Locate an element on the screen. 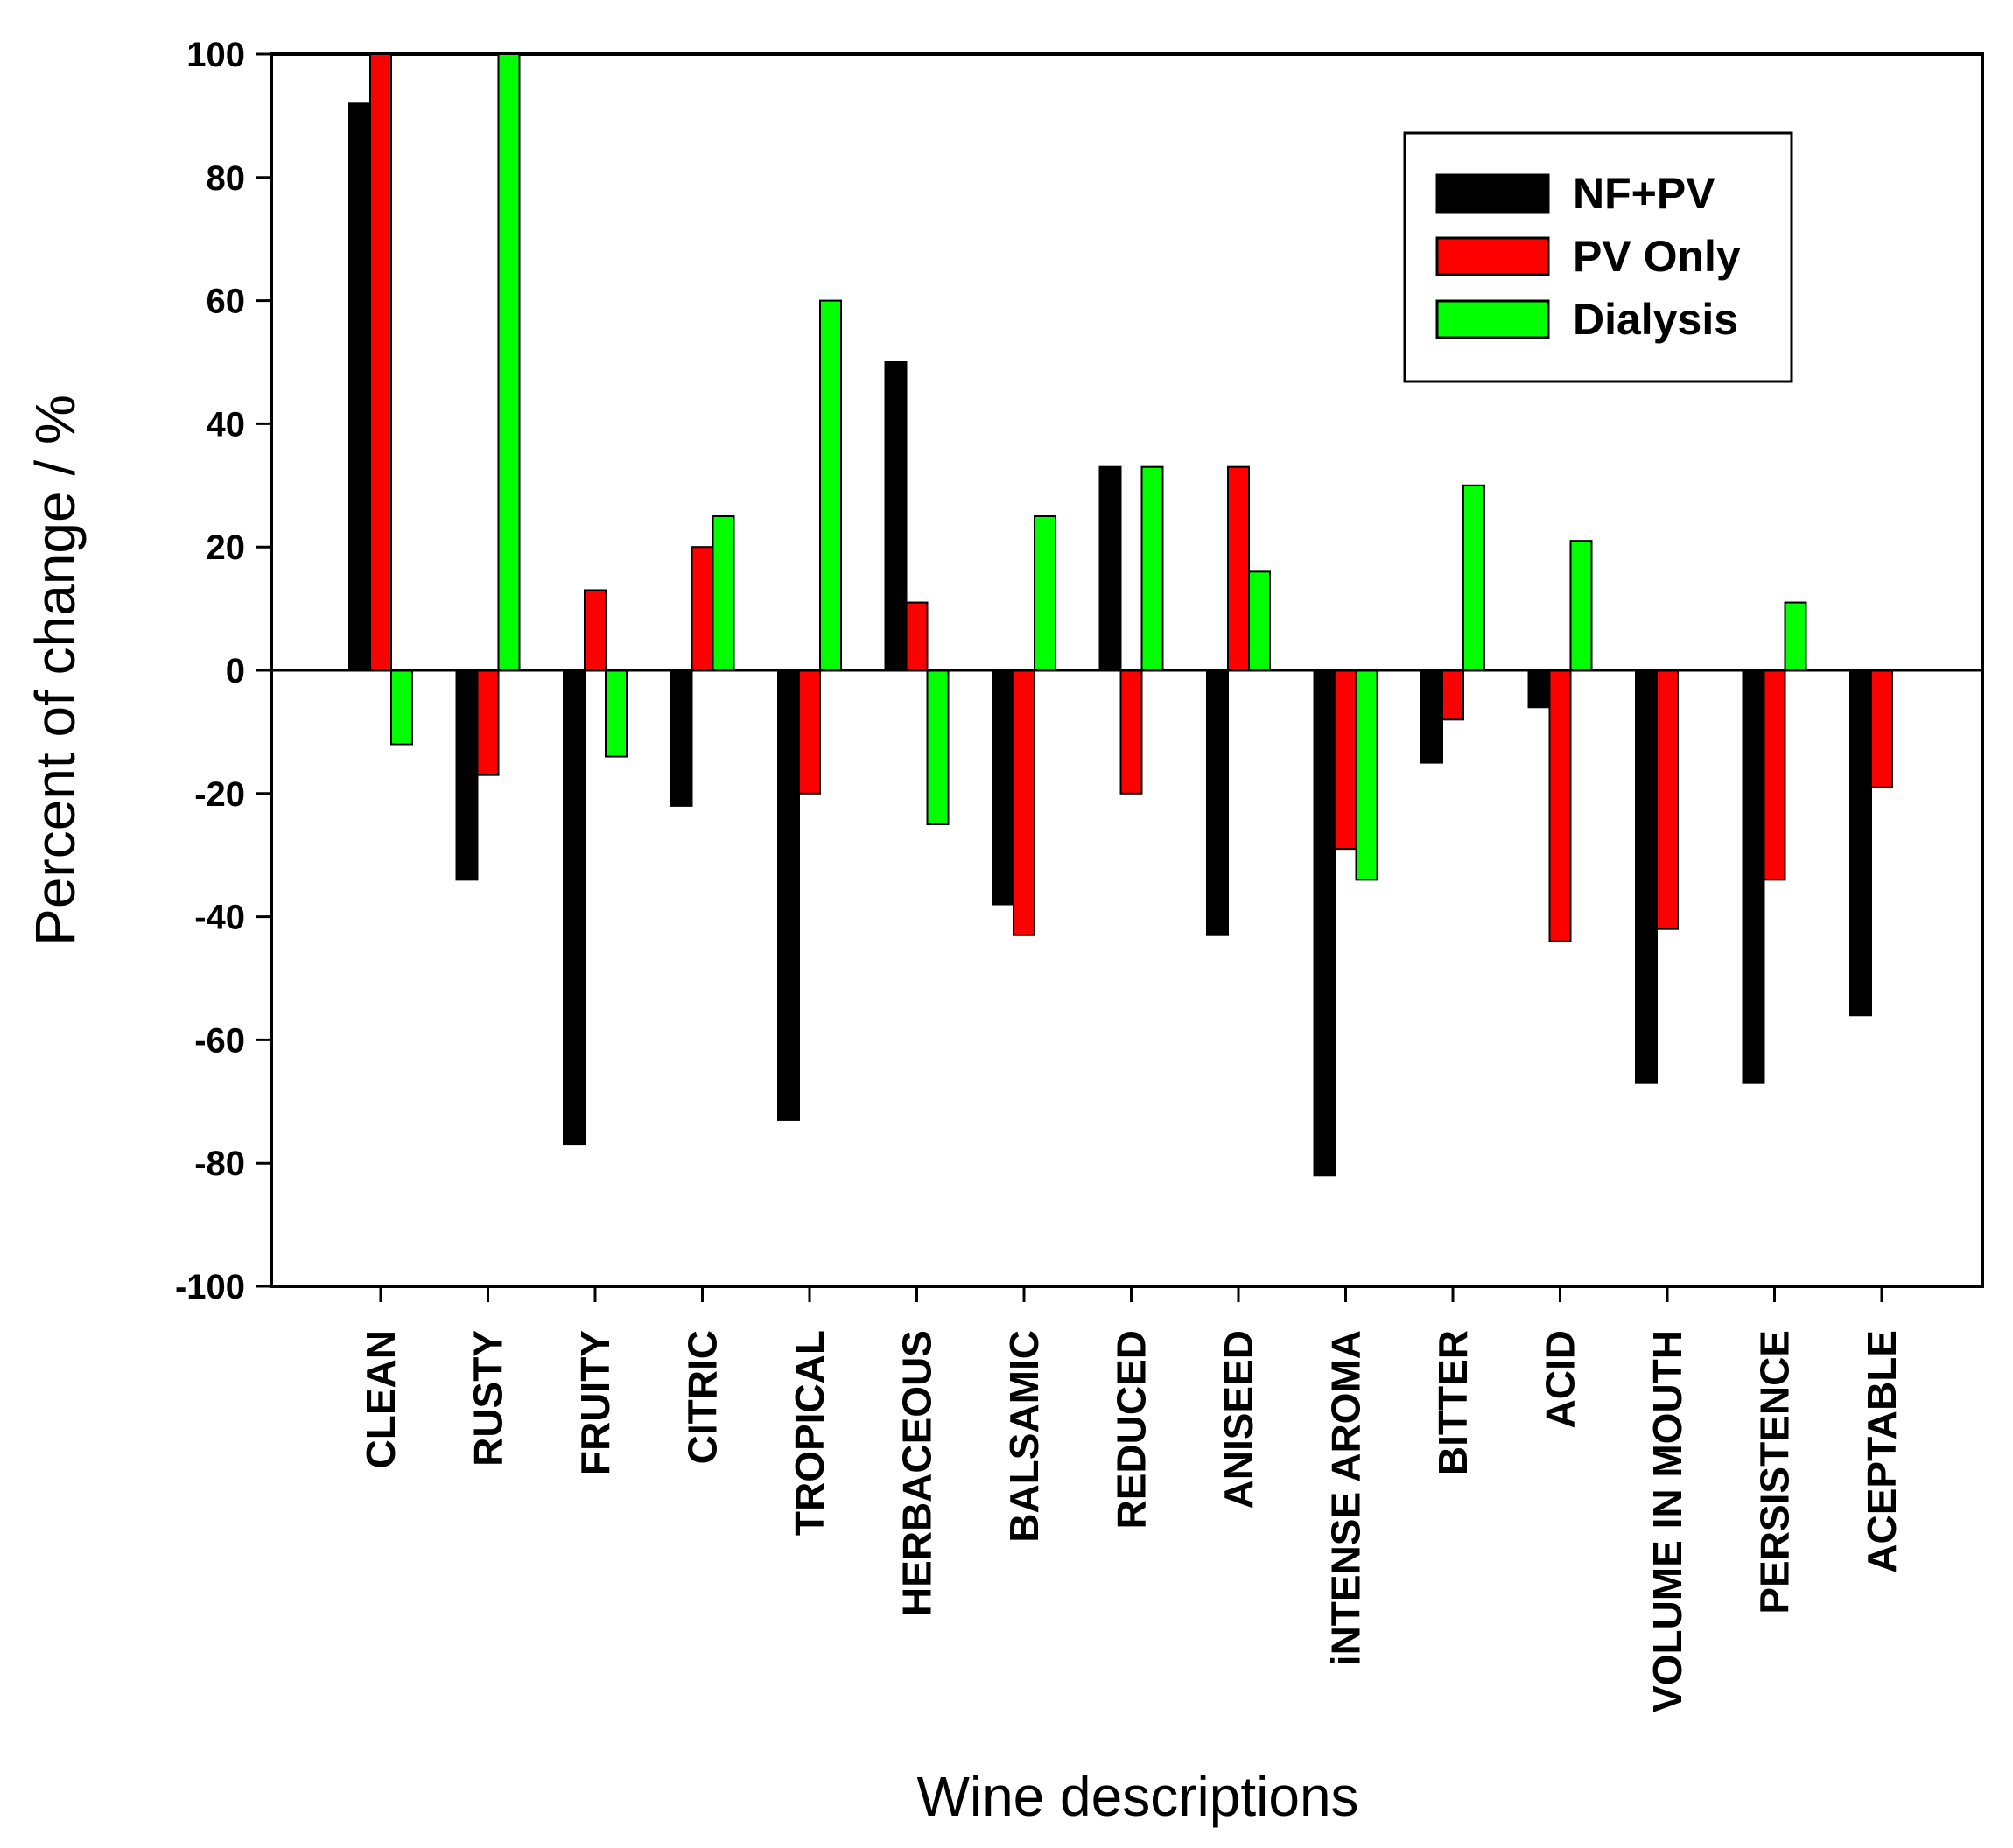 Image resolution: width=2013 pixels, height=1848 pixels. y-tick-label: 0 is located at coordinates (236, 671).